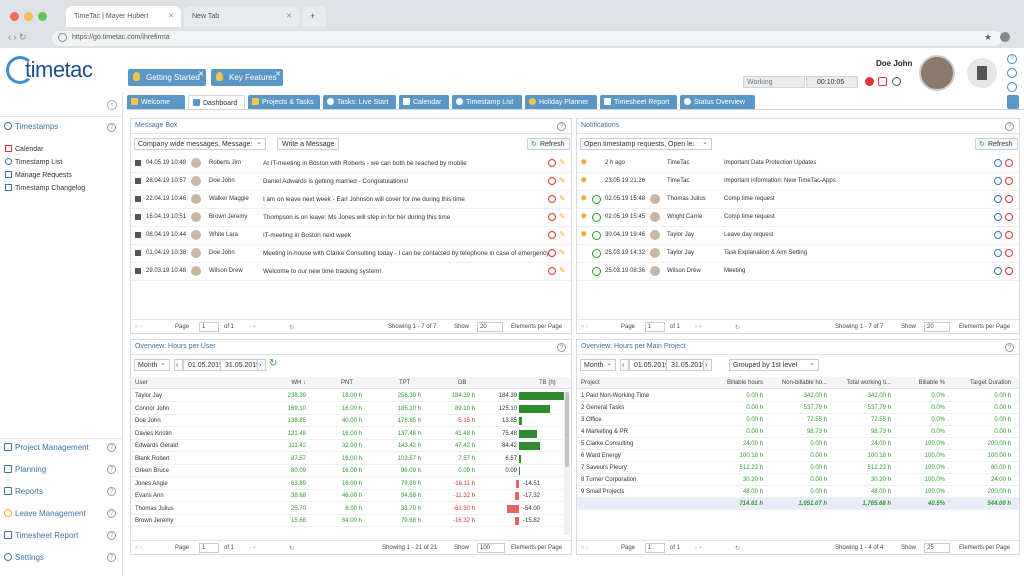 This screenshot has height=576, width=1024. Describe the element at coordinates (774, 82) in the screenshot. I see `status-field: Working` at that location.